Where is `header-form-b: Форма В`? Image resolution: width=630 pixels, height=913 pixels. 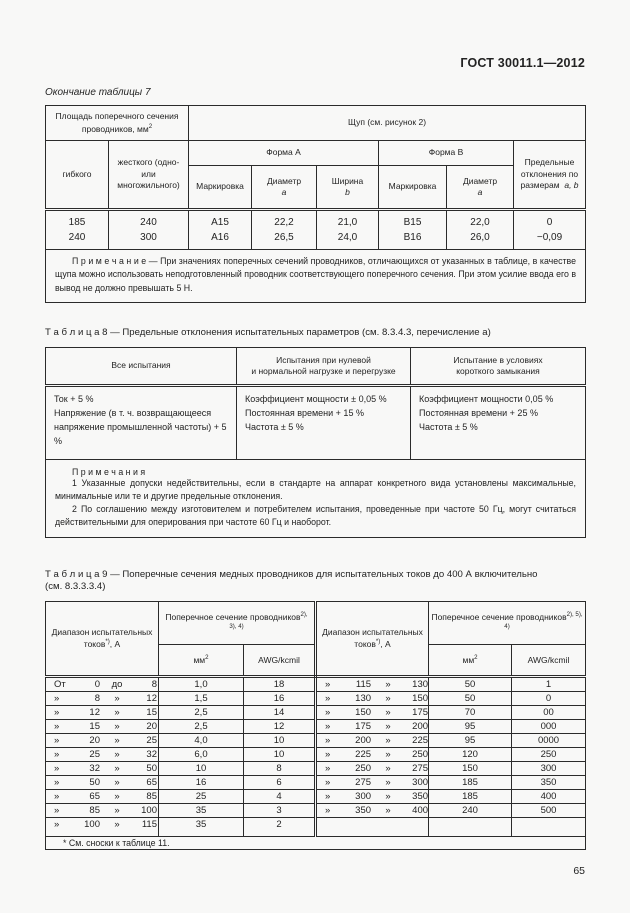
header-form-b: Форма В is located at coordinates (446, 153).